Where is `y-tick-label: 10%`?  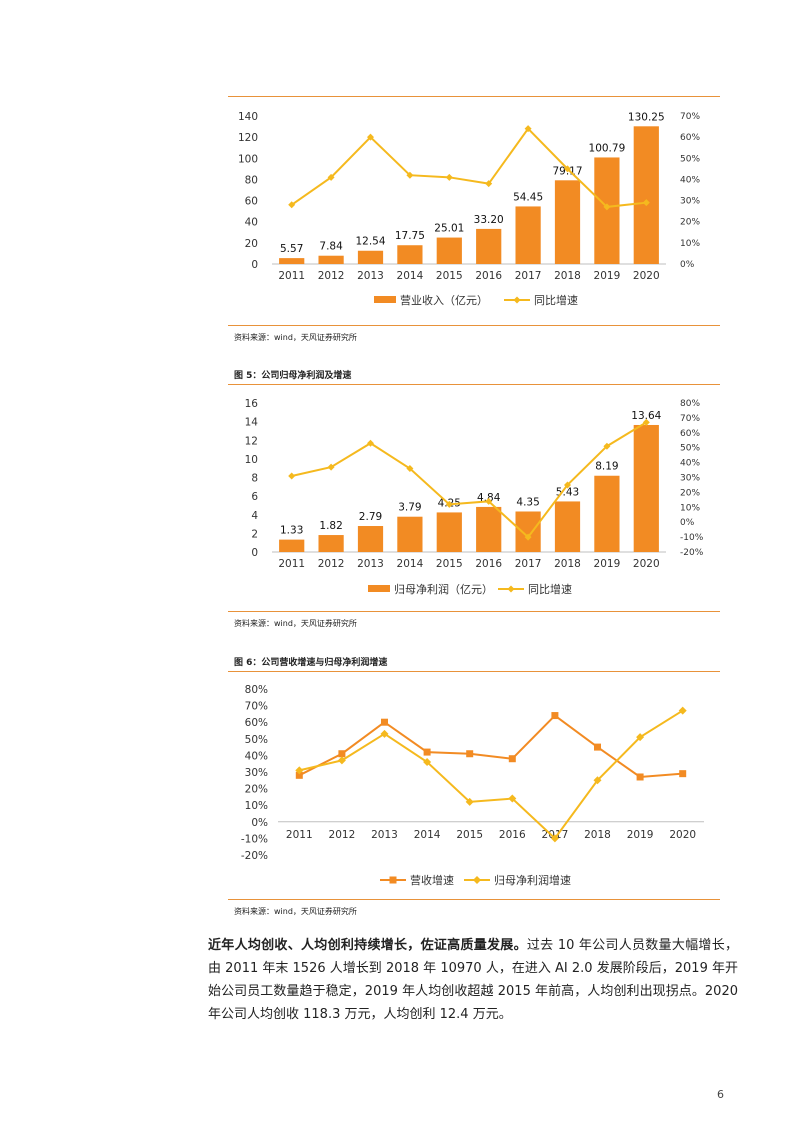 y-tick-label: 10% is located at coordinates (256, 806).